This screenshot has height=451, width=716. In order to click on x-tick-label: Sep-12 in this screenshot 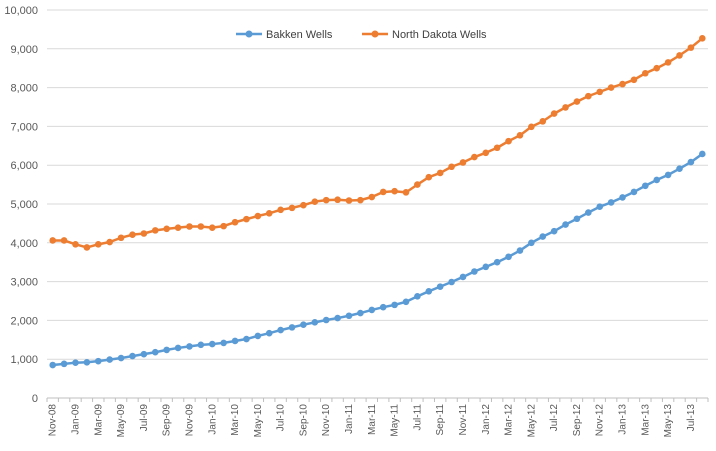, I will do `click(577, 420)`.